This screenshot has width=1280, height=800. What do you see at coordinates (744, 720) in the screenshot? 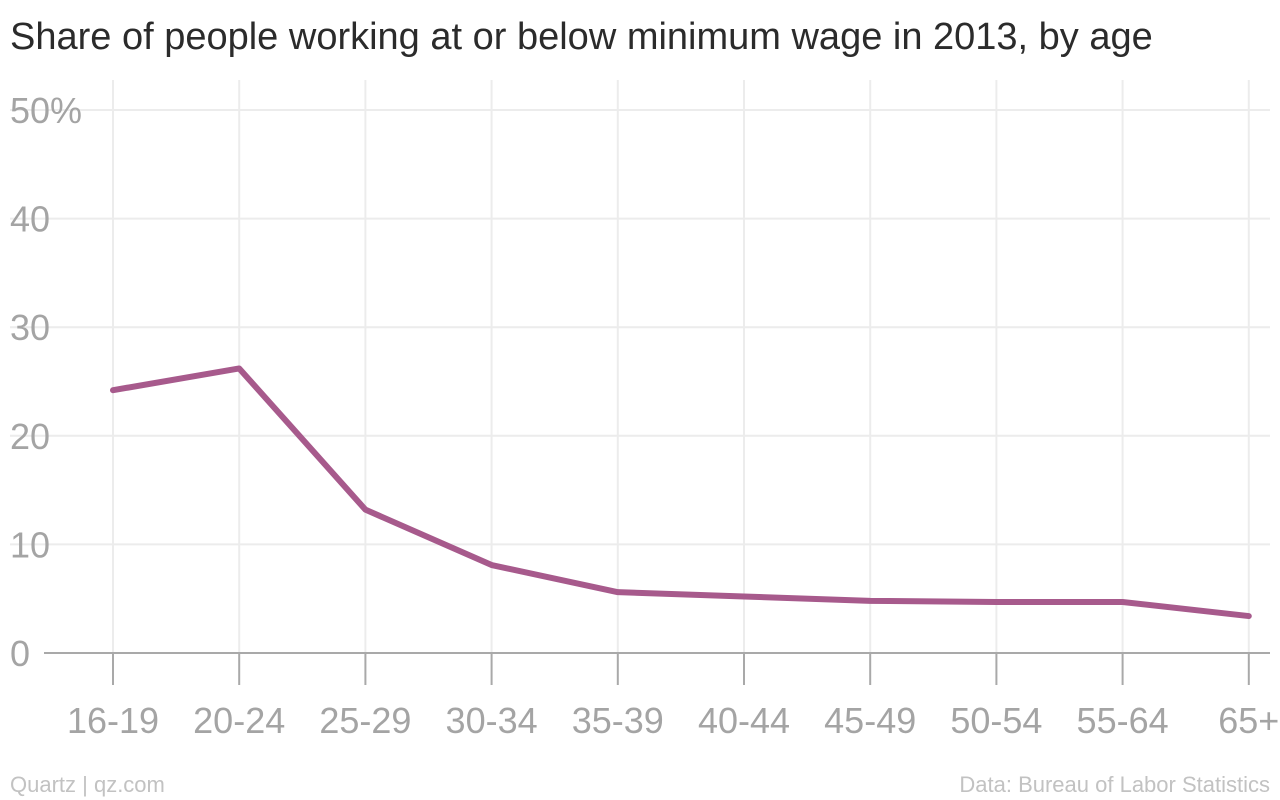
I see `x-tick-label: 40-44` at bounding box center [744, 720].